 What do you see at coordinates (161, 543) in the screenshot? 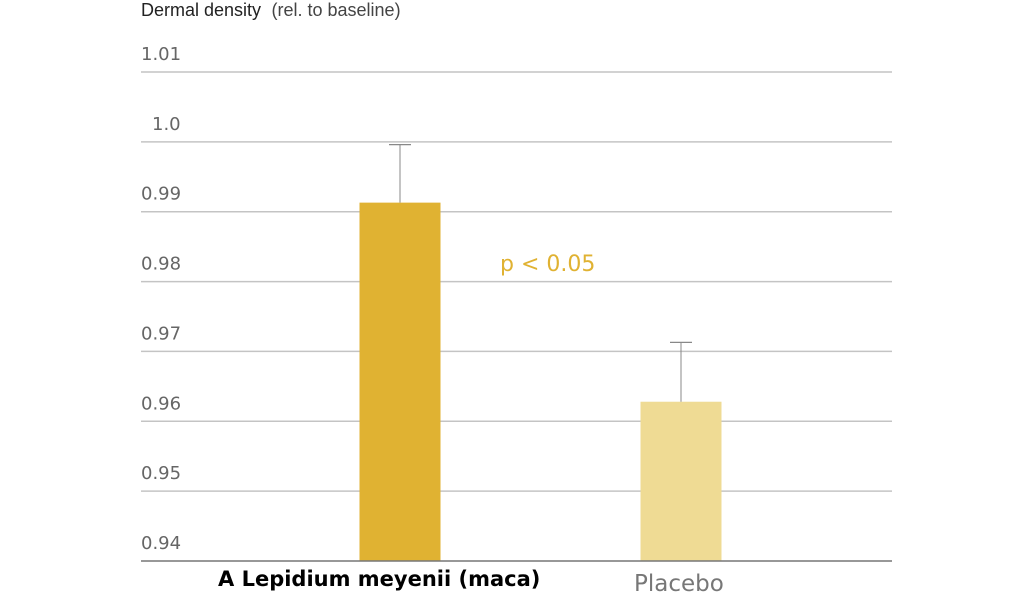
I see `y-tick-label: 0.94` at bounding box center [161, 543].